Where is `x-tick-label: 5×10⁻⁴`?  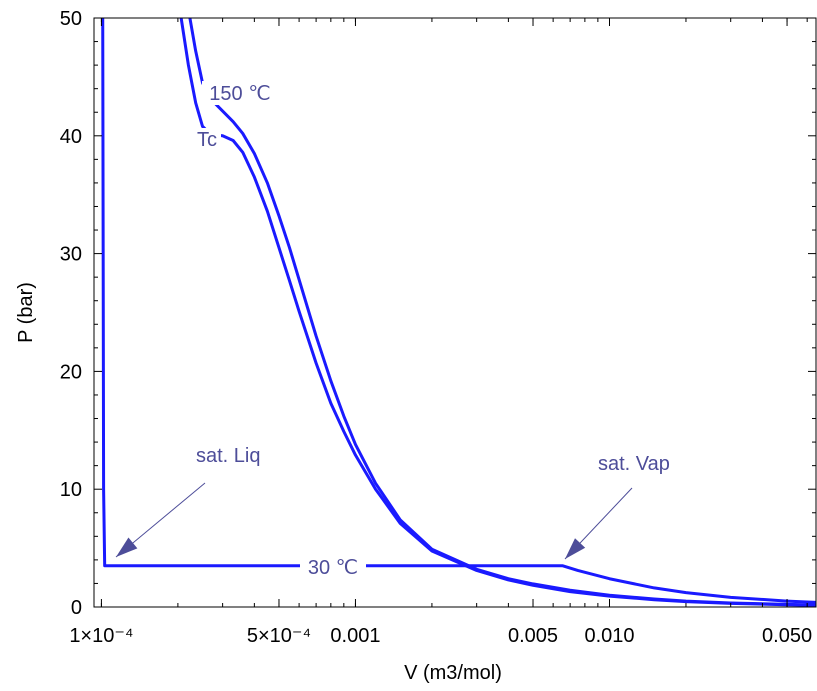 x-tick-label: 5×10⁻⁴ is located at coordinates (279, 636).